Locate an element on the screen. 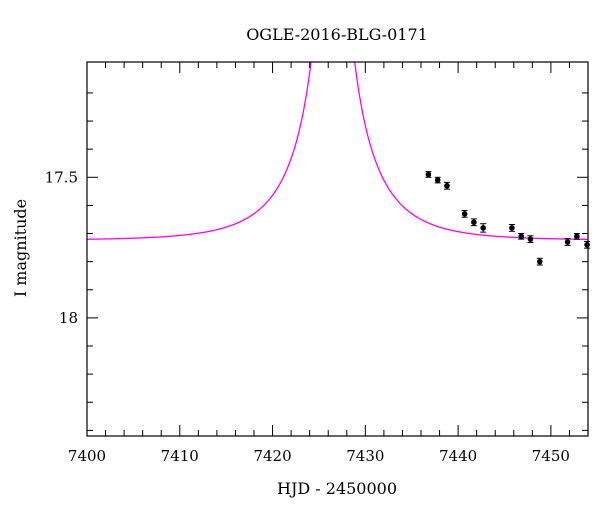  x-tick-label: 7440 is located at coordinates (458, 456).